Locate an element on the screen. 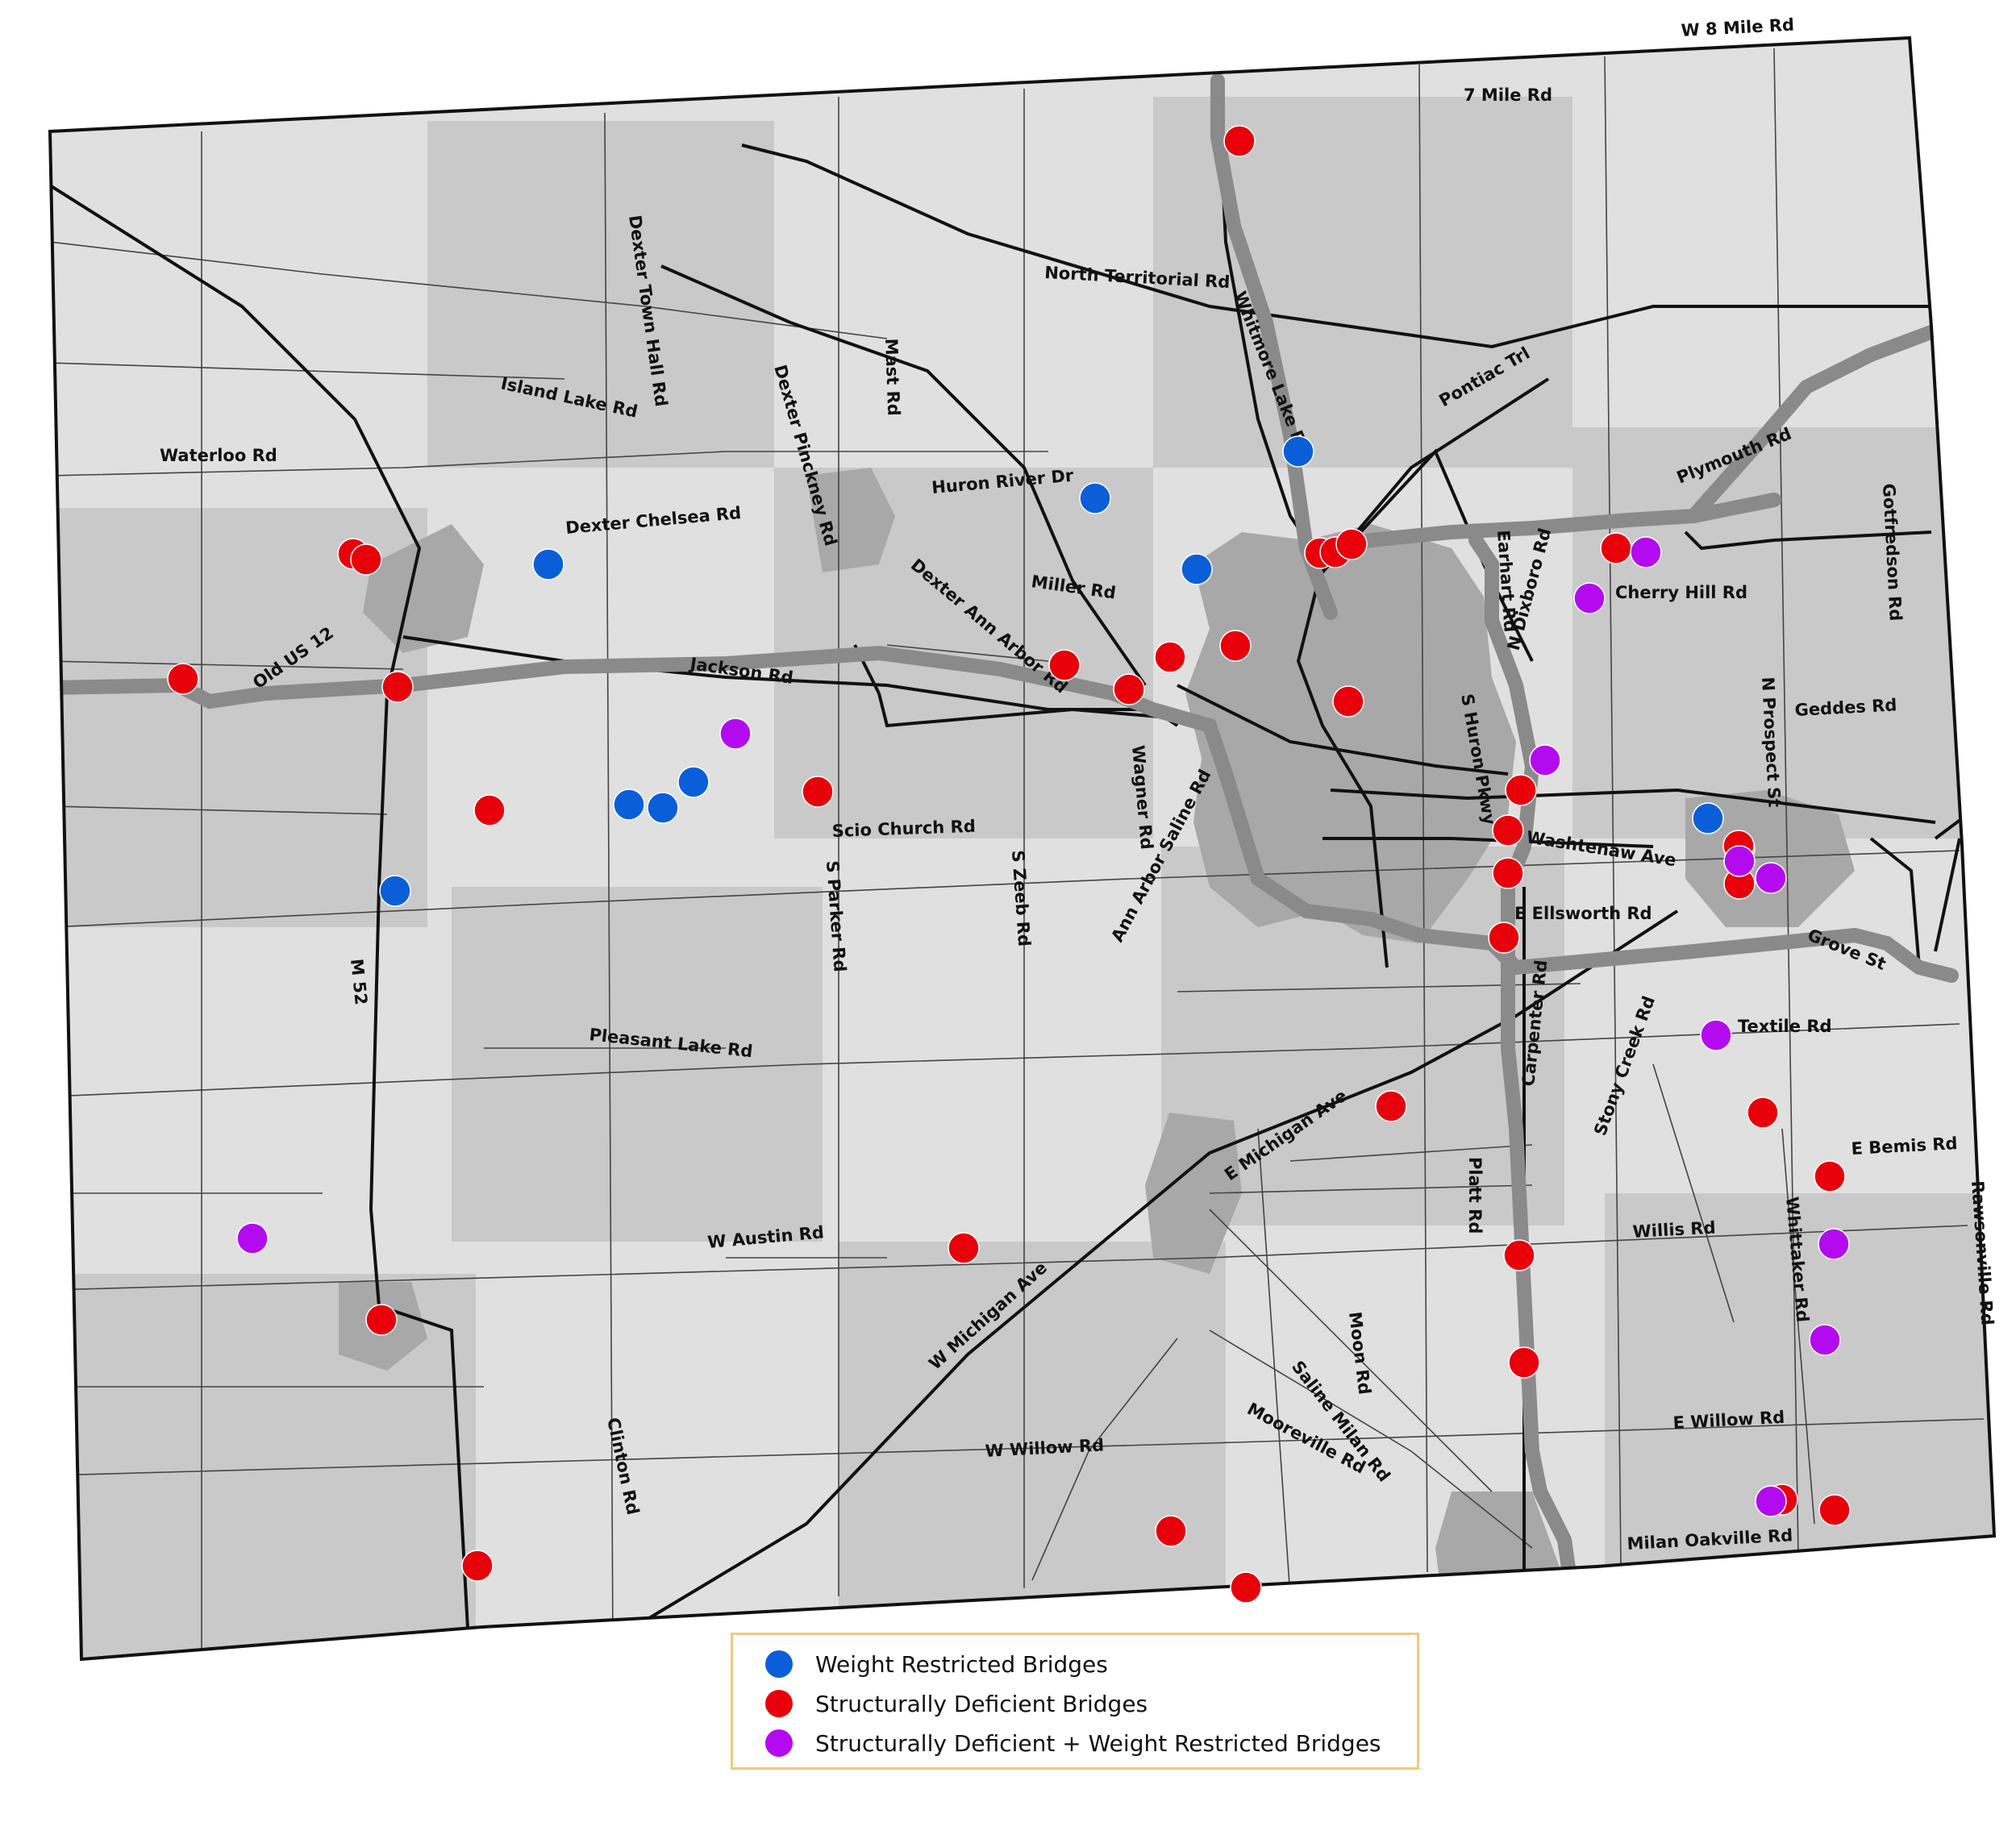 The image size is (2016, 1835). legend-item-weight-restricted: Weight Restricted Bridges is located at coordinates (937, 1664).